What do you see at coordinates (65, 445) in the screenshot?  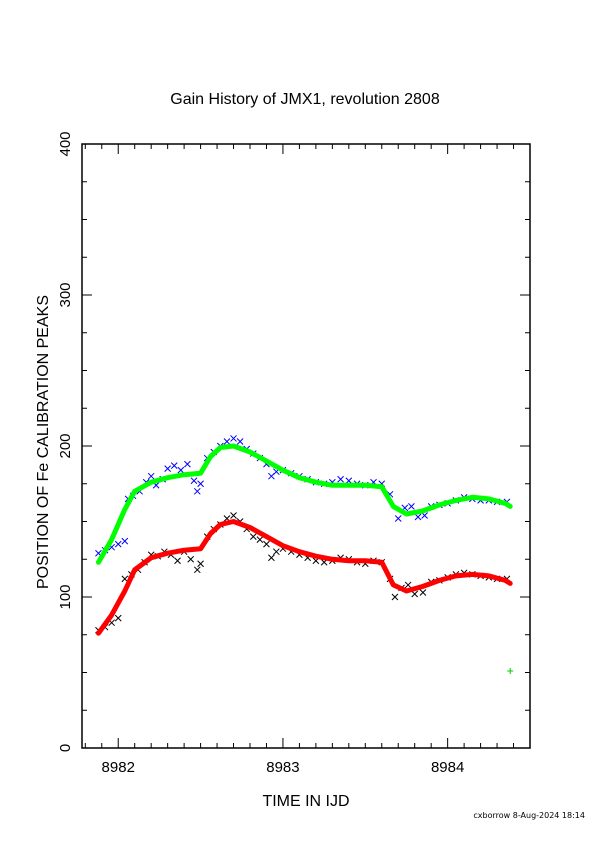 I see `y-tick-label-2: 200` at bounding box center [65, 445].